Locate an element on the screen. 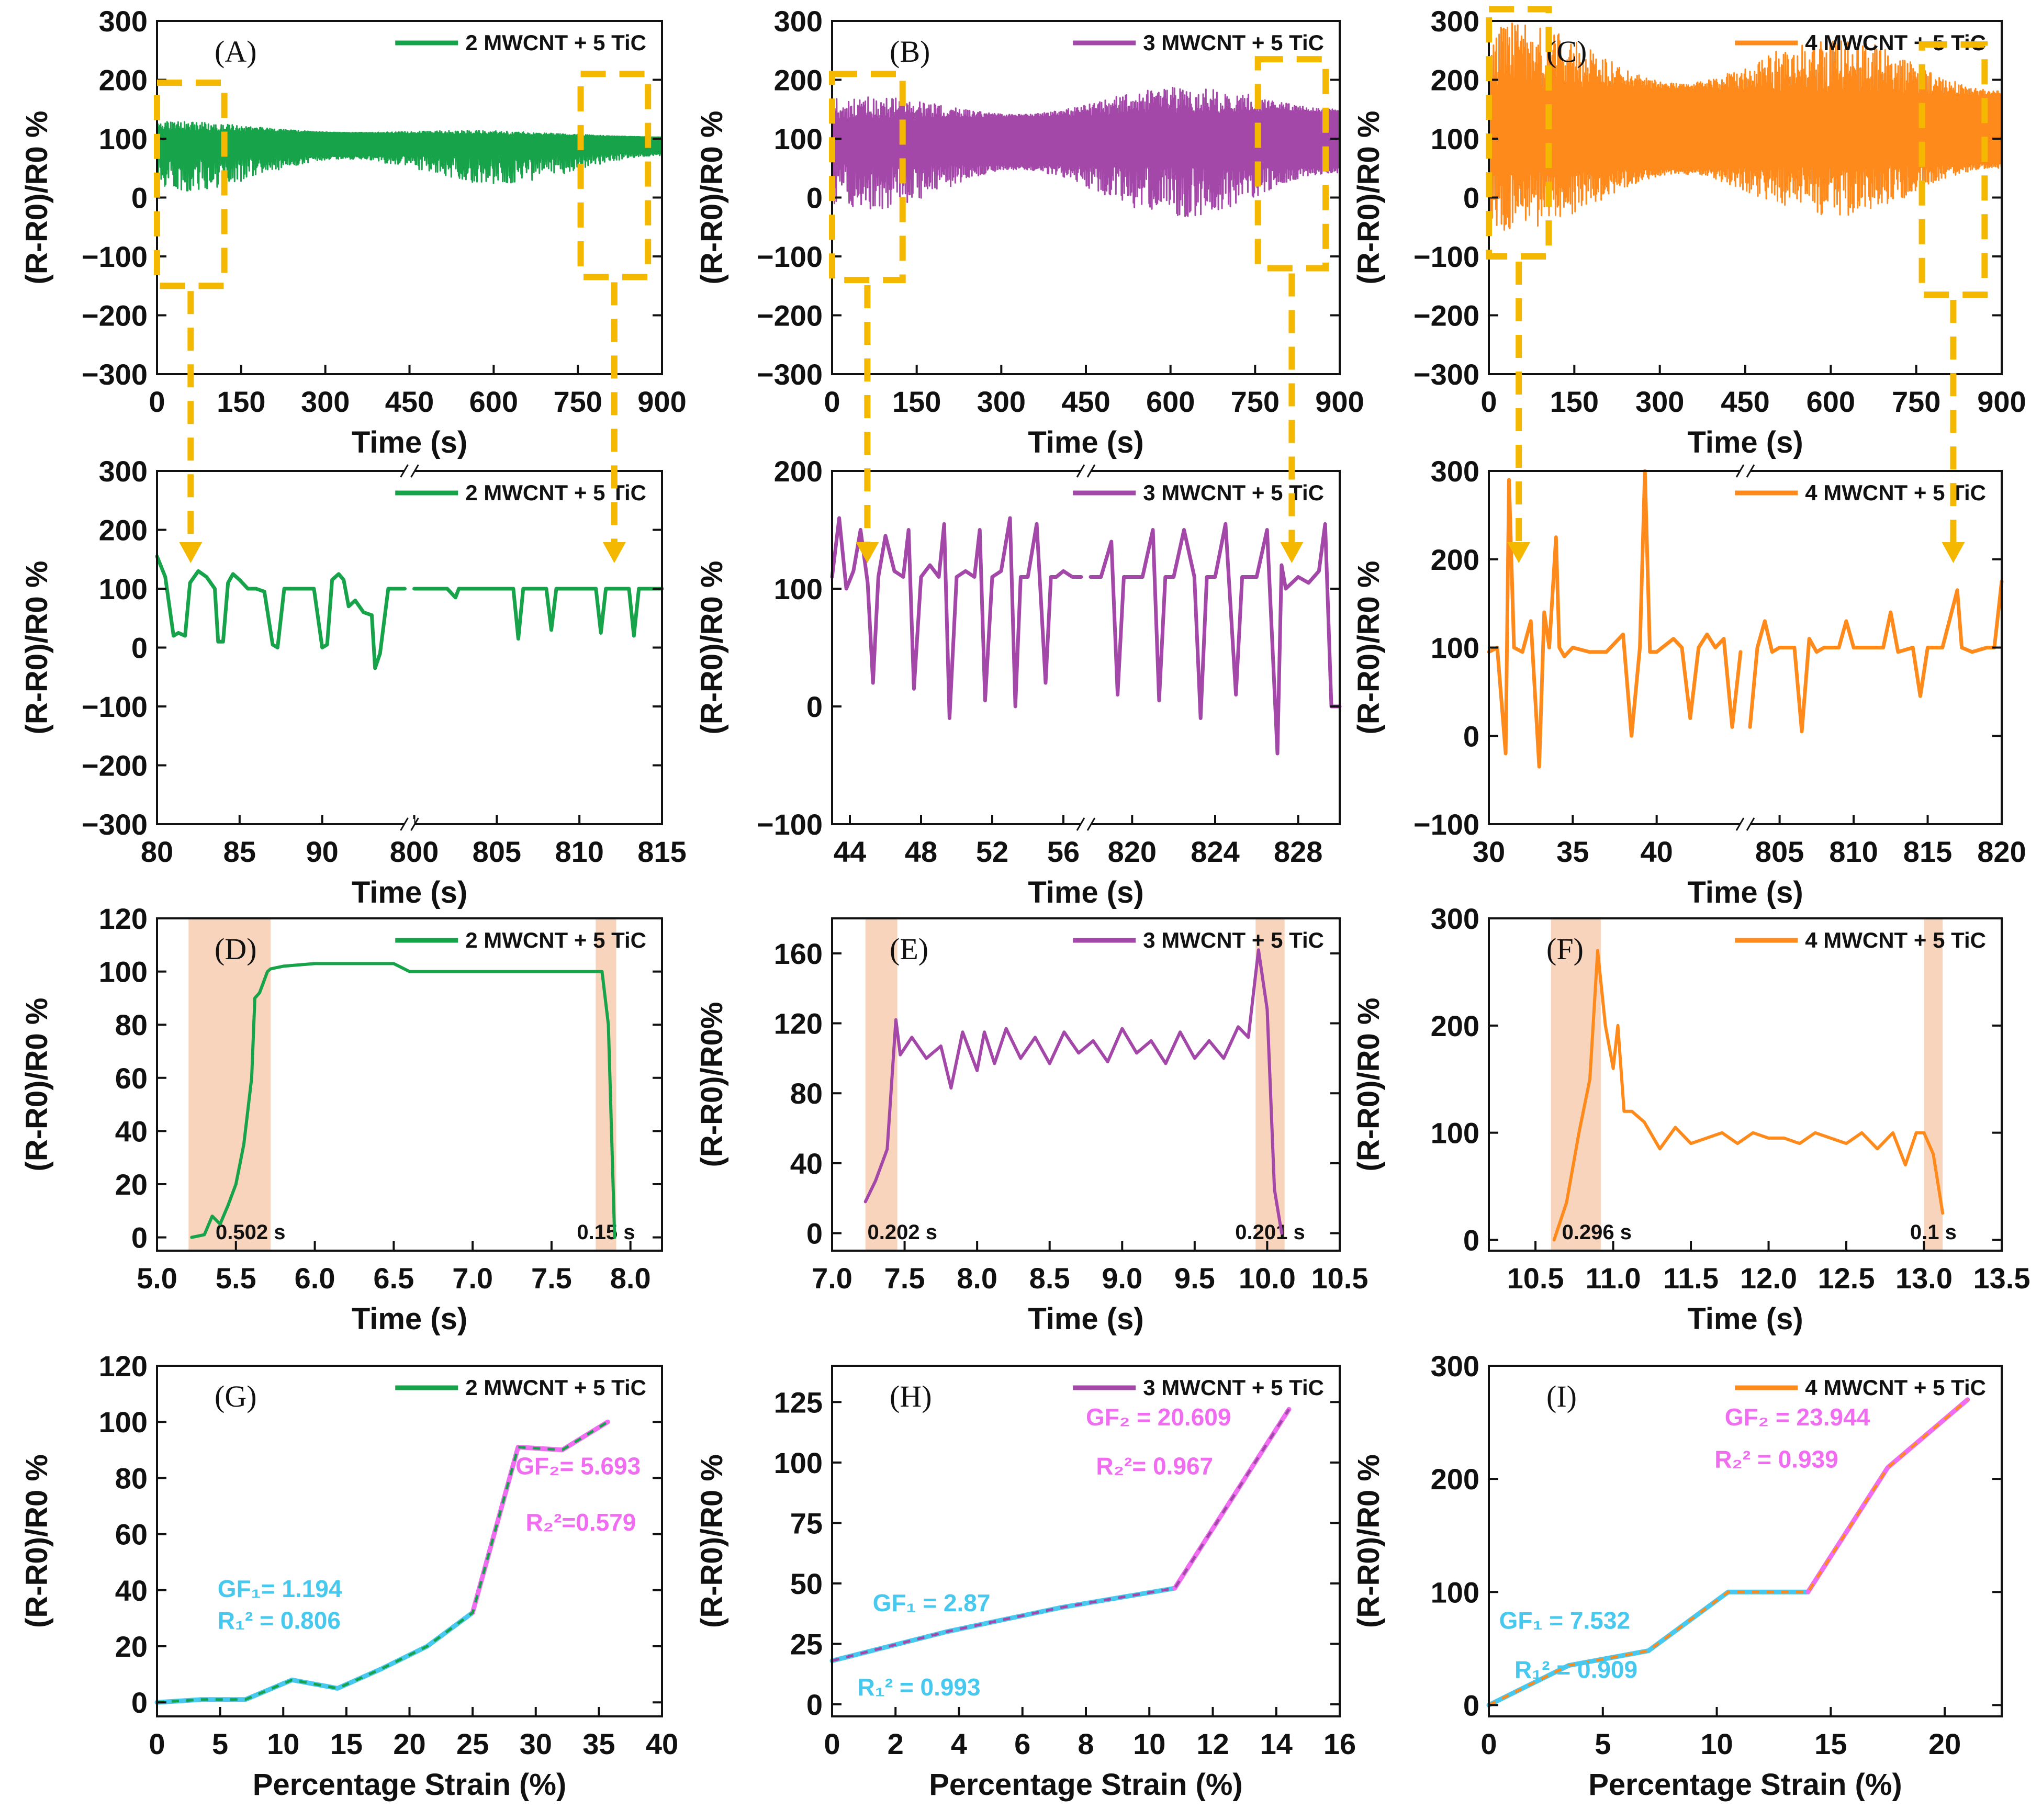  x-tick-label-G: 30 is located at coordinates (536, 1743).